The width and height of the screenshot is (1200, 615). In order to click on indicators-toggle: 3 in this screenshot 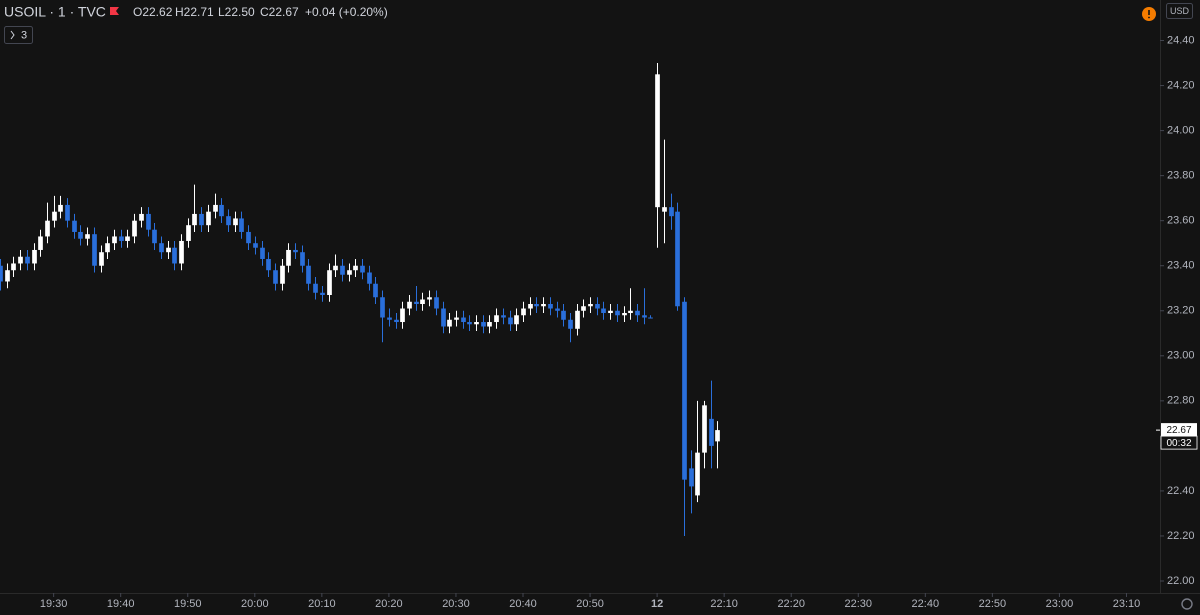, I will do `click(18, 35)`.